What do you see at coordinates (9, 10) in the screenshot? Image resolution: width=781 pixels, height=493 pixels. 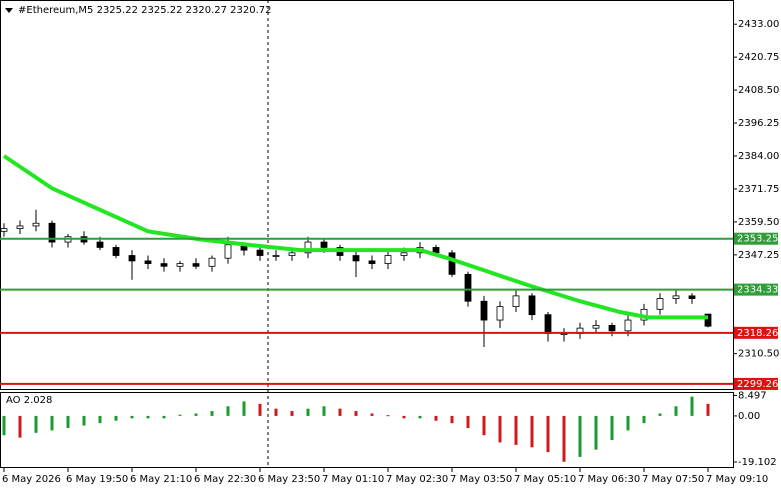 I see `collapse-icon` at bounding box center [9, 10].